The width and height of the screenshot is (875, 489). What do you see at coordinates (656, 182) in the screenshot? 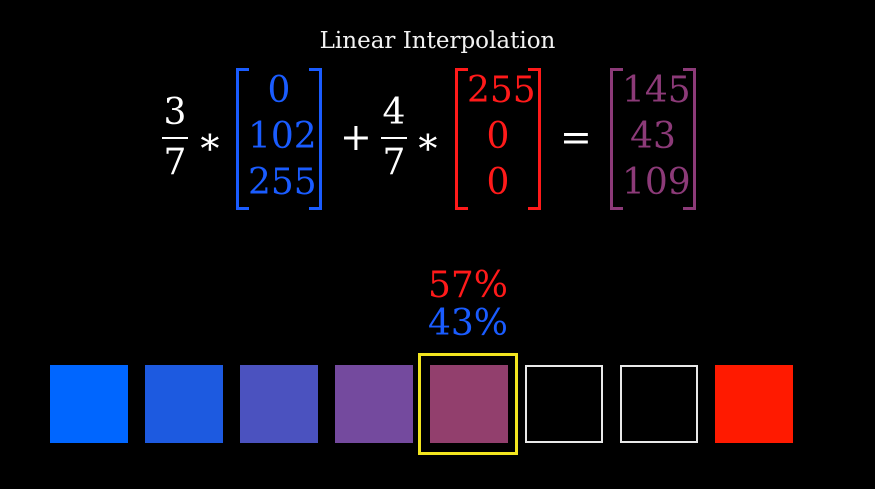
I see `vector-result-b: 109` at bounding box center [656, 182].